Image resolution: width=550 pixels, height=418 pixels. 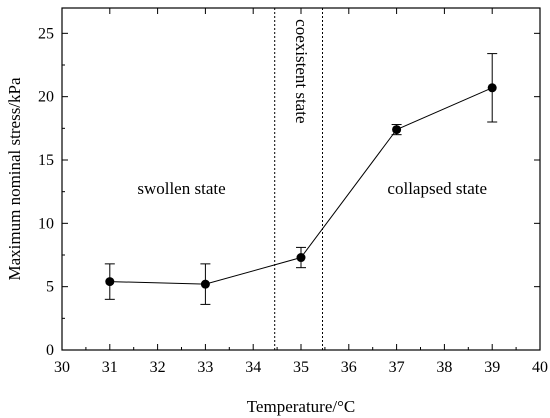 I want to click on y-tick-label: 10, so click(x=46, y=223).